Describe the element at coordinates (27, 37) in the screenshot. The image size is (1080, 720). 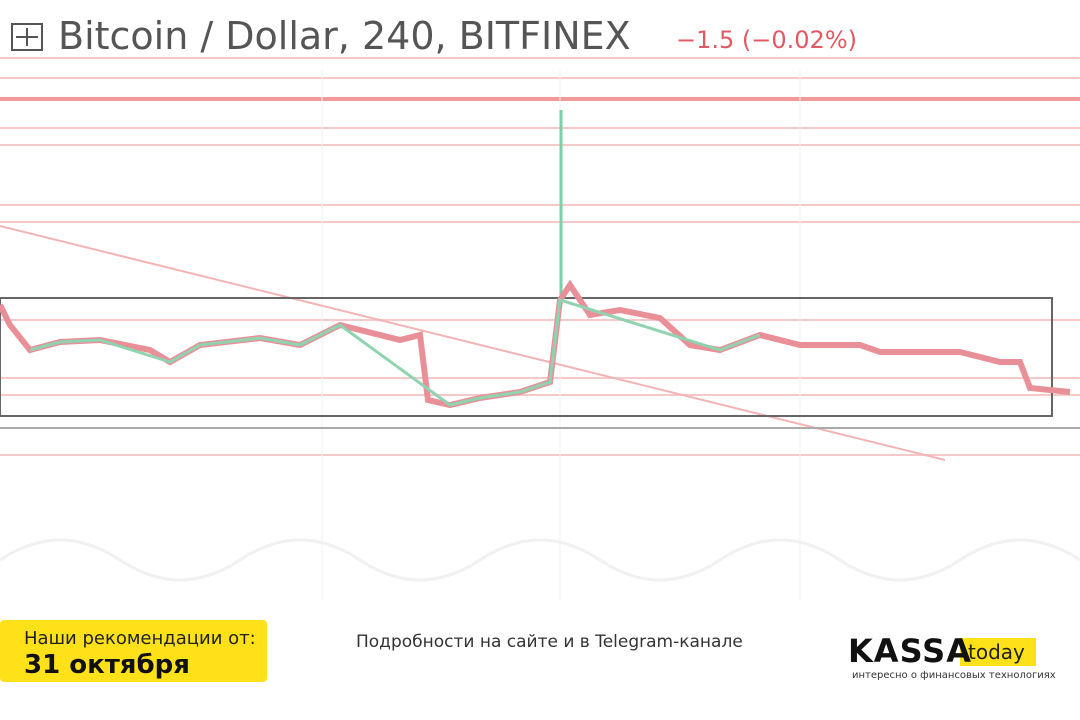
I see `icon` at that location.